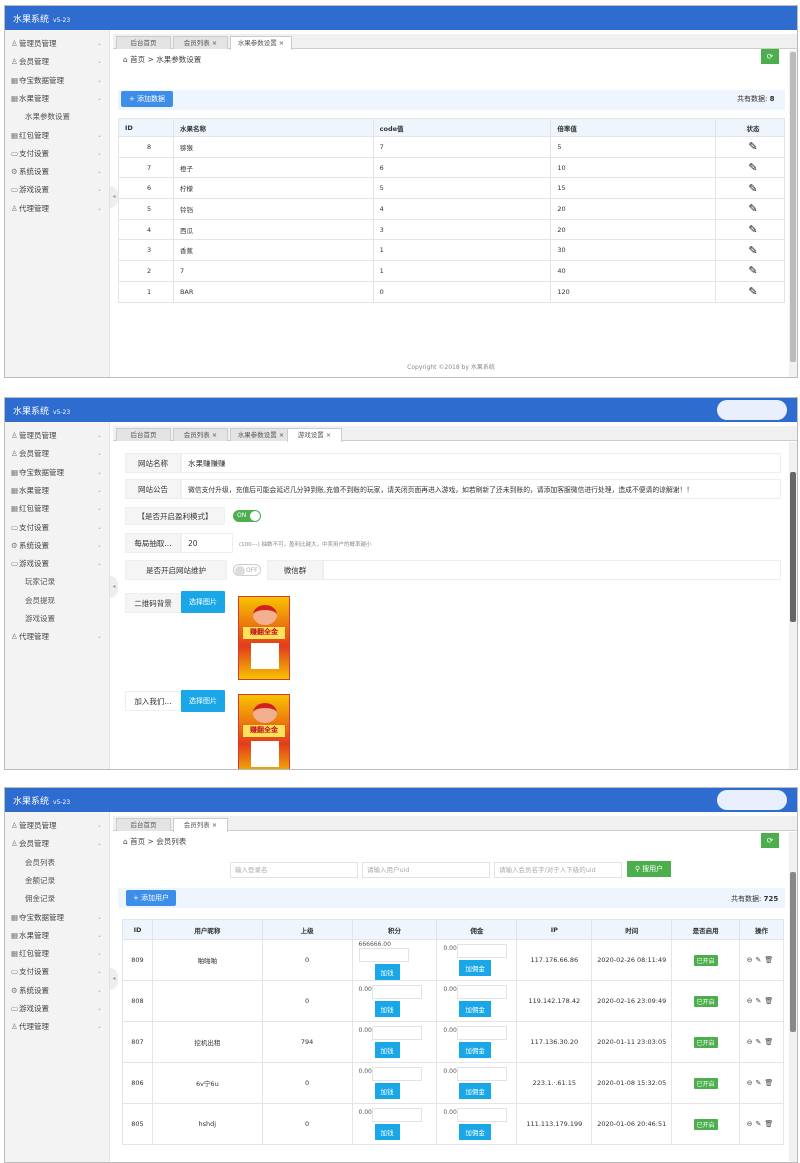  What do you see at coordinates (151, 898) in the screenshot?
I see `add-user-button: + 添加用户` at bounding box center [151, 898].